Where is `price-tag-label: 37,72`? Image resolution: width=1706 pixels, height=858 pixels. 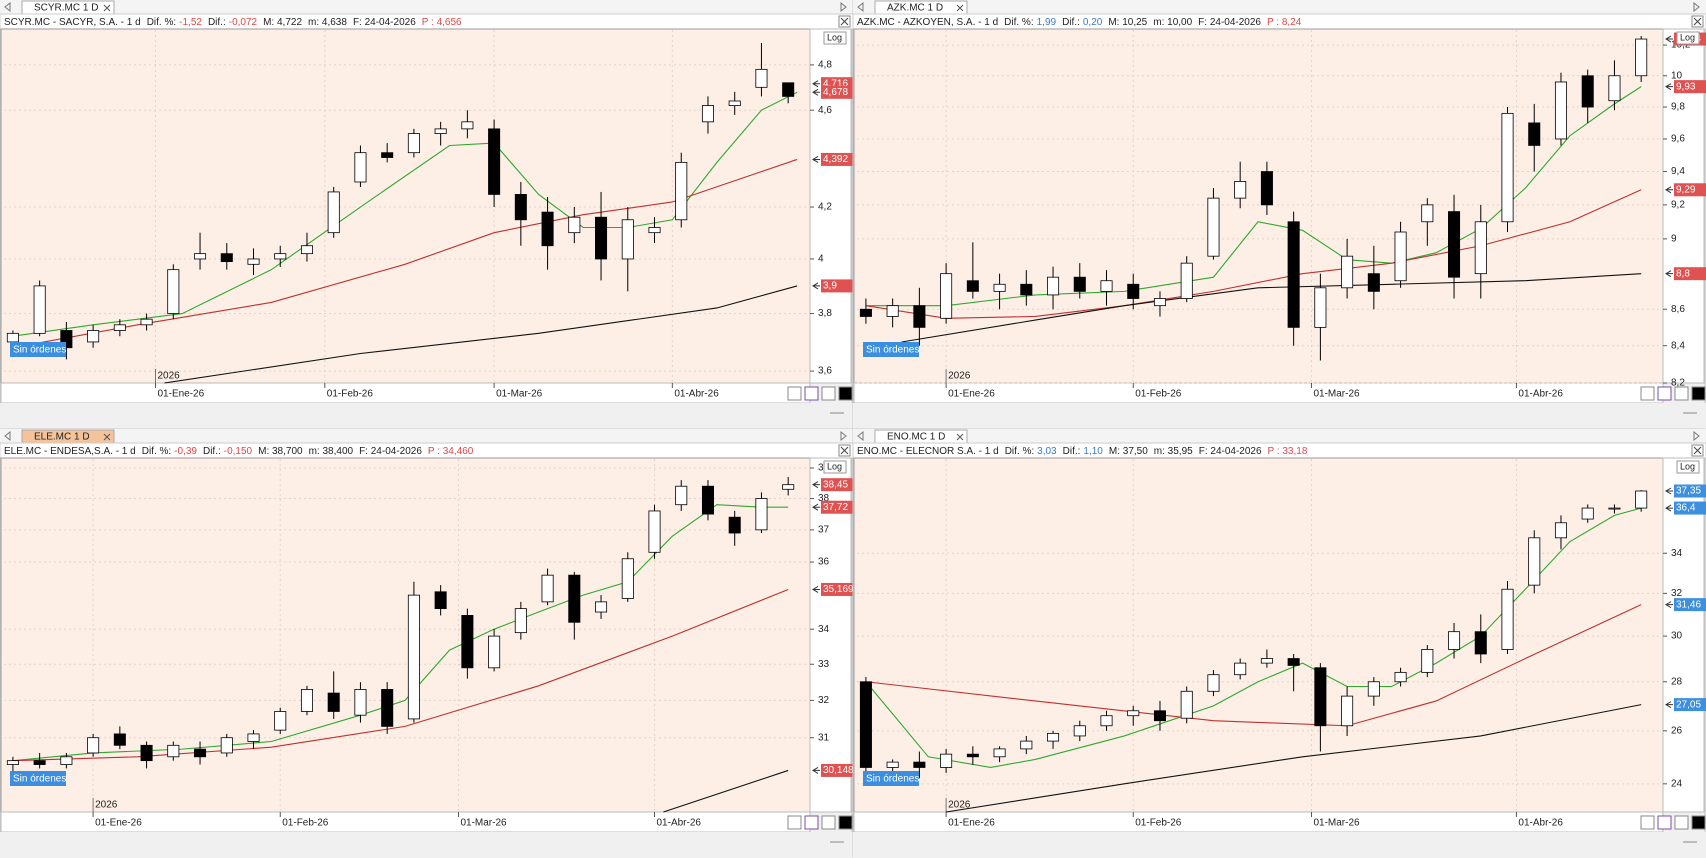 price-tag-label: 37,72 is located at coordinates (835, 507).